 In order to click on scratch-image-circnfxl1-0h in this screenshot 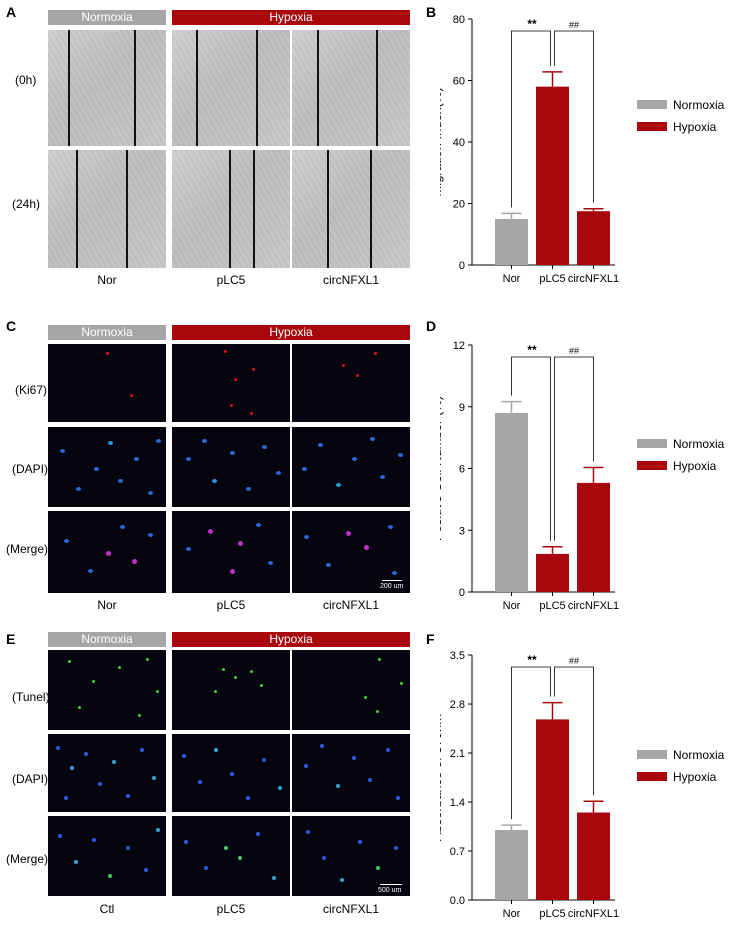, I will do `click(351, 88)`.